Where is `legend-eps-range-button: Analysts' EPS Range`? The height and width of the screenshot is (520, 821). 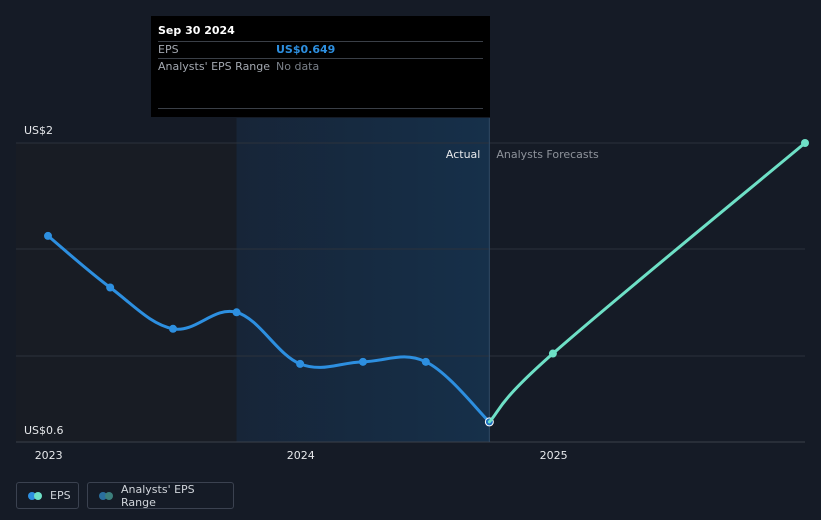
legend-eps-range-button: Analysts' EPS Range is located at coordinates (160, 495).